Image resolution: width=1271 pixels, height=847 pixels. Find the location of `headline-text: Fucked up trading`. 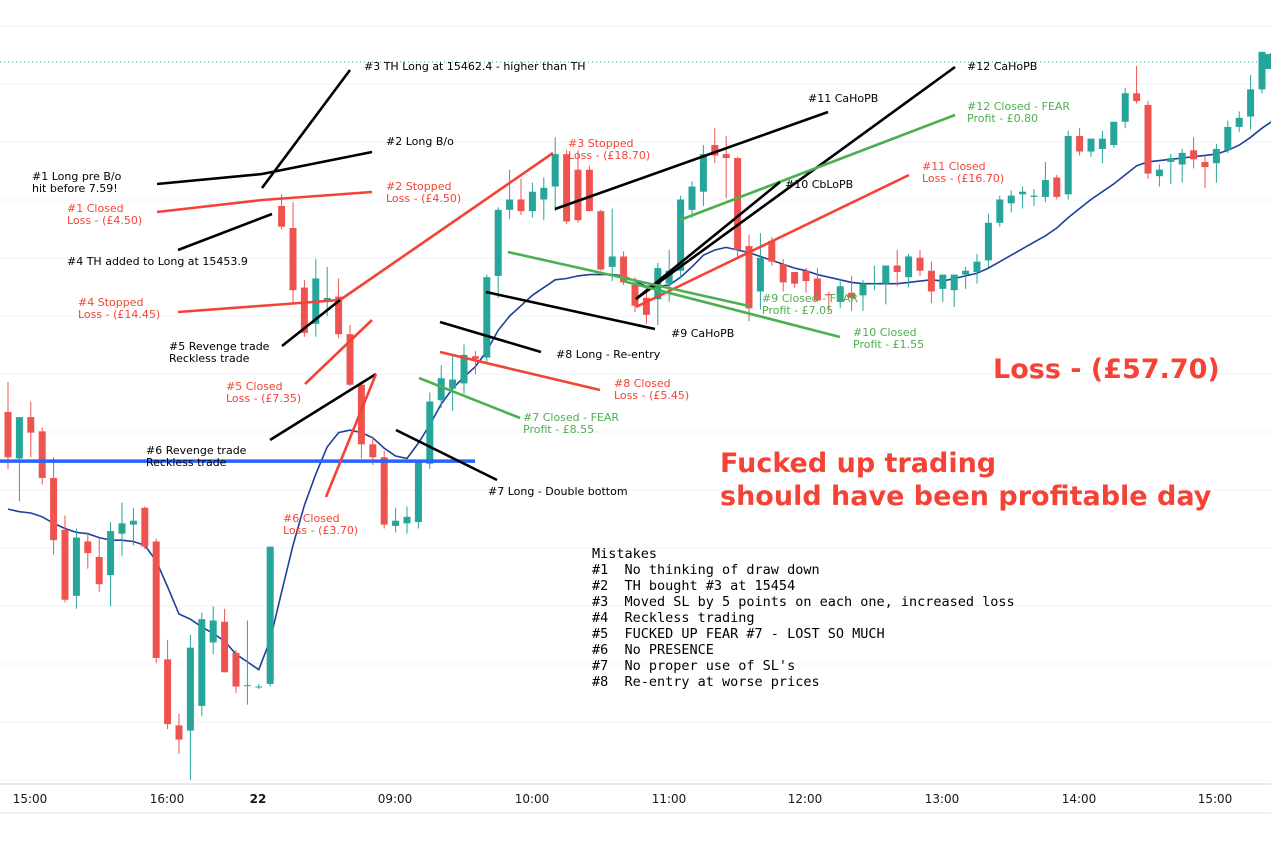

headline-text: Fucked up trading is located at coordinates (858, 463).